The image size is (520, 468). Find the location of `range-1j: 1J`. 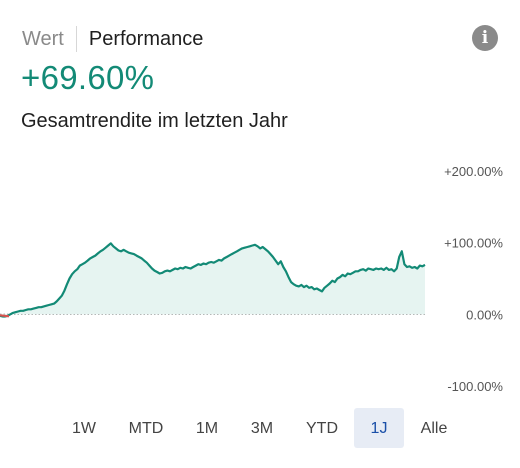

range-1j: 1J is located at coordinates (379, 428).